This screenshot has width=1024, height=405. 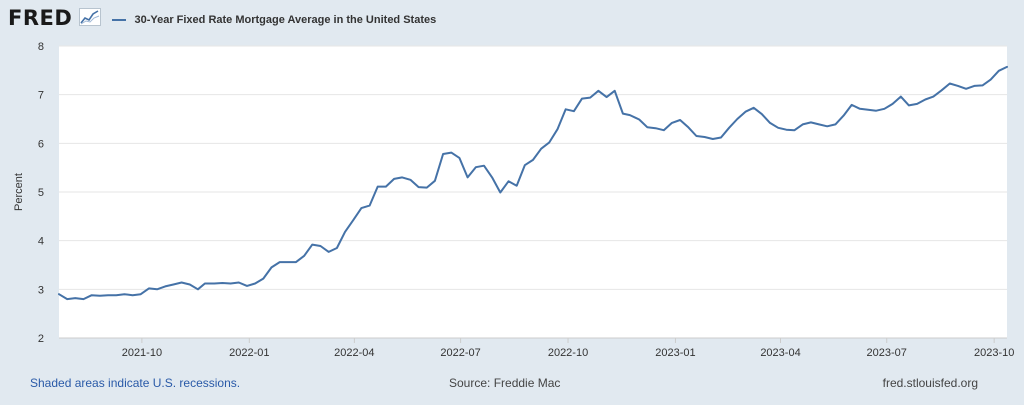 I want to click on fred-logo: FRED, so click(x=54, y=18).